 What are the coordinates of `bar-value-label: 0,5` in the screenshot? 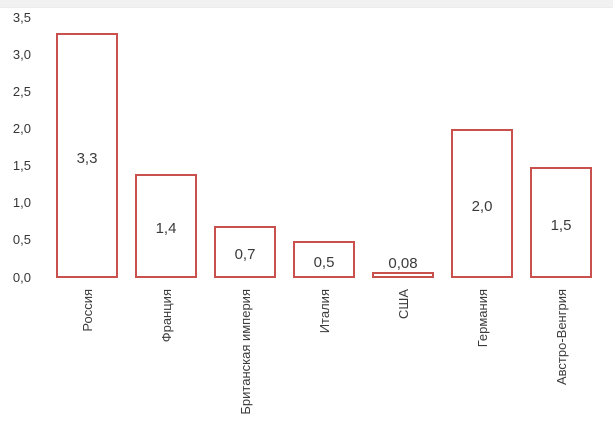 It's located at (324, 262).